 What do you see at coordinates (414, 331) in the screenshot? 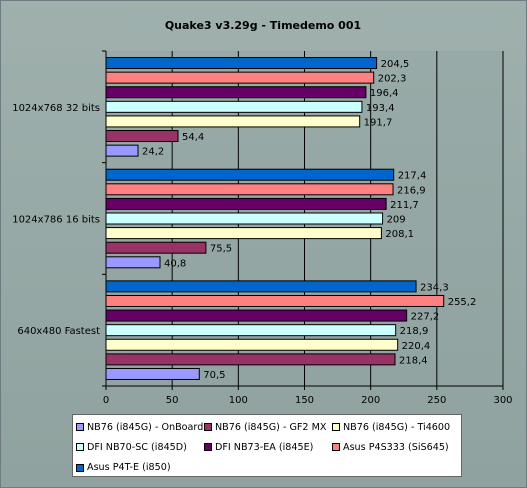
I see `data-label: 218,9` at bounding box center [414, 331].